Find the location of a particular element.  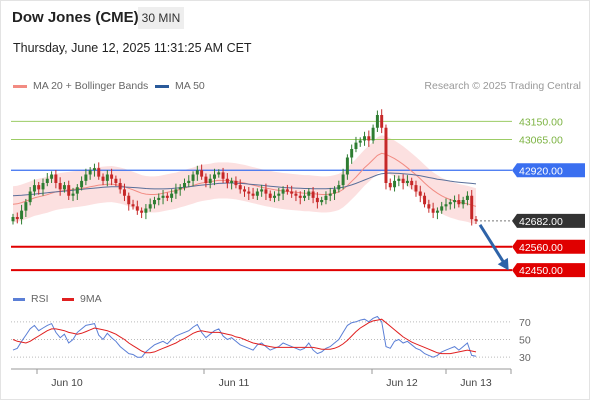

ma50-line is located at coordinates (244, 184).